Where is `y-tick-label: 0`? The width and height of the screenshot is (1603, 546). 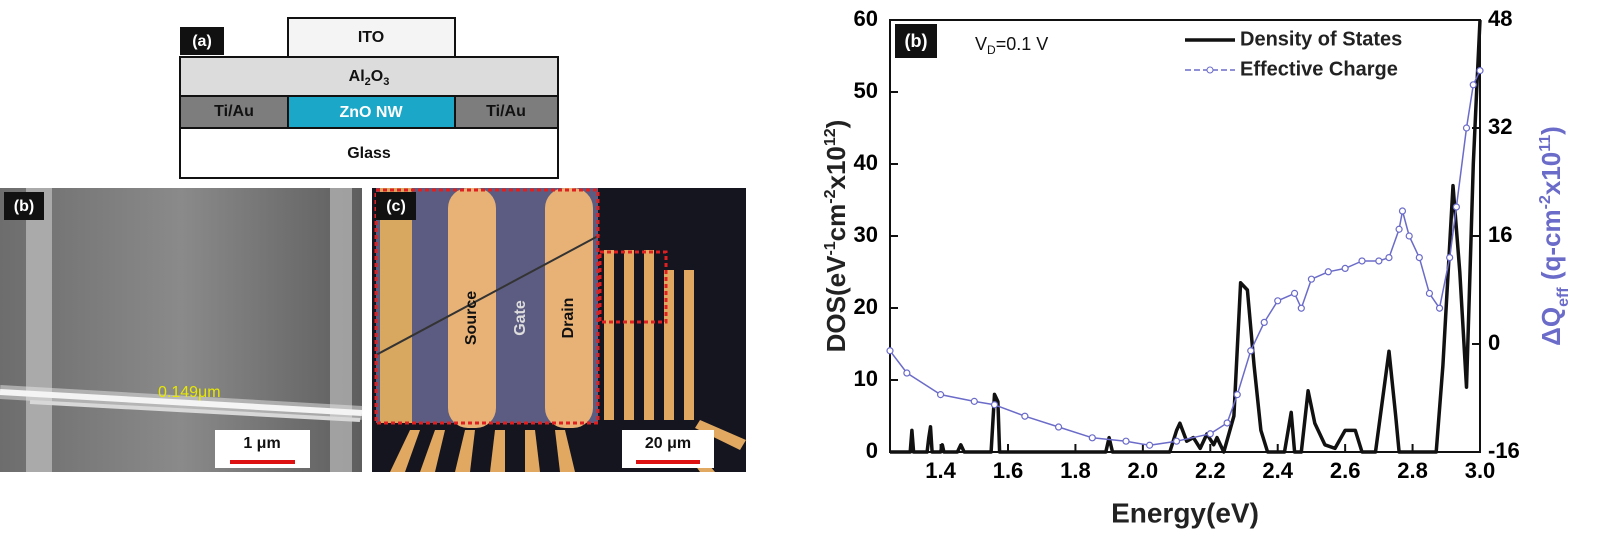 y-tick-label: 0 is located at coordinates (872, 450).